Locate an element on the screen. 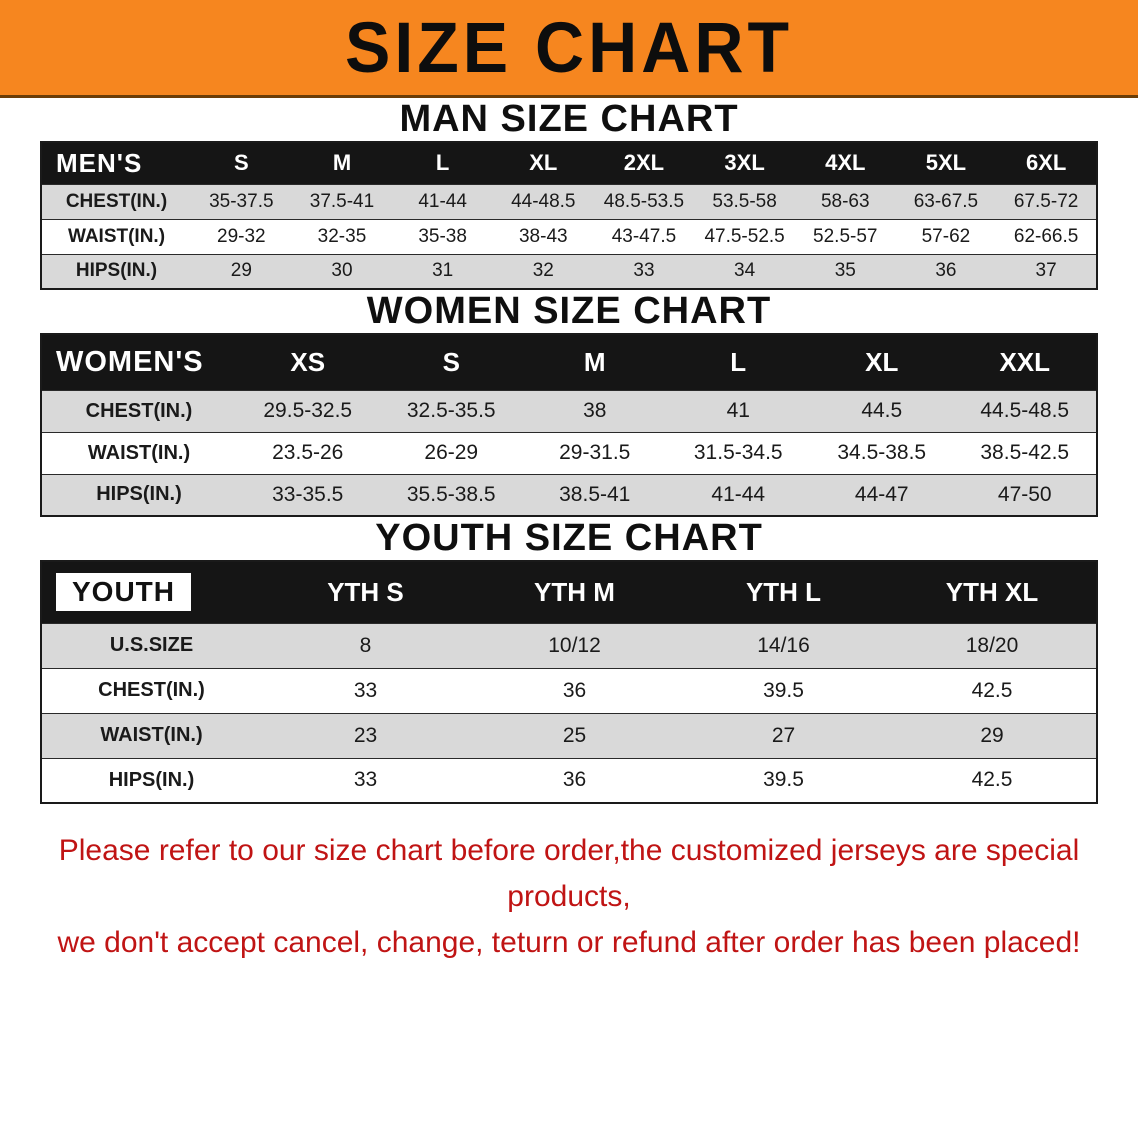 The height and width of the screenshot is (1132, 1138). size-value: 63-67.5 is located at coordinates (946, 201).